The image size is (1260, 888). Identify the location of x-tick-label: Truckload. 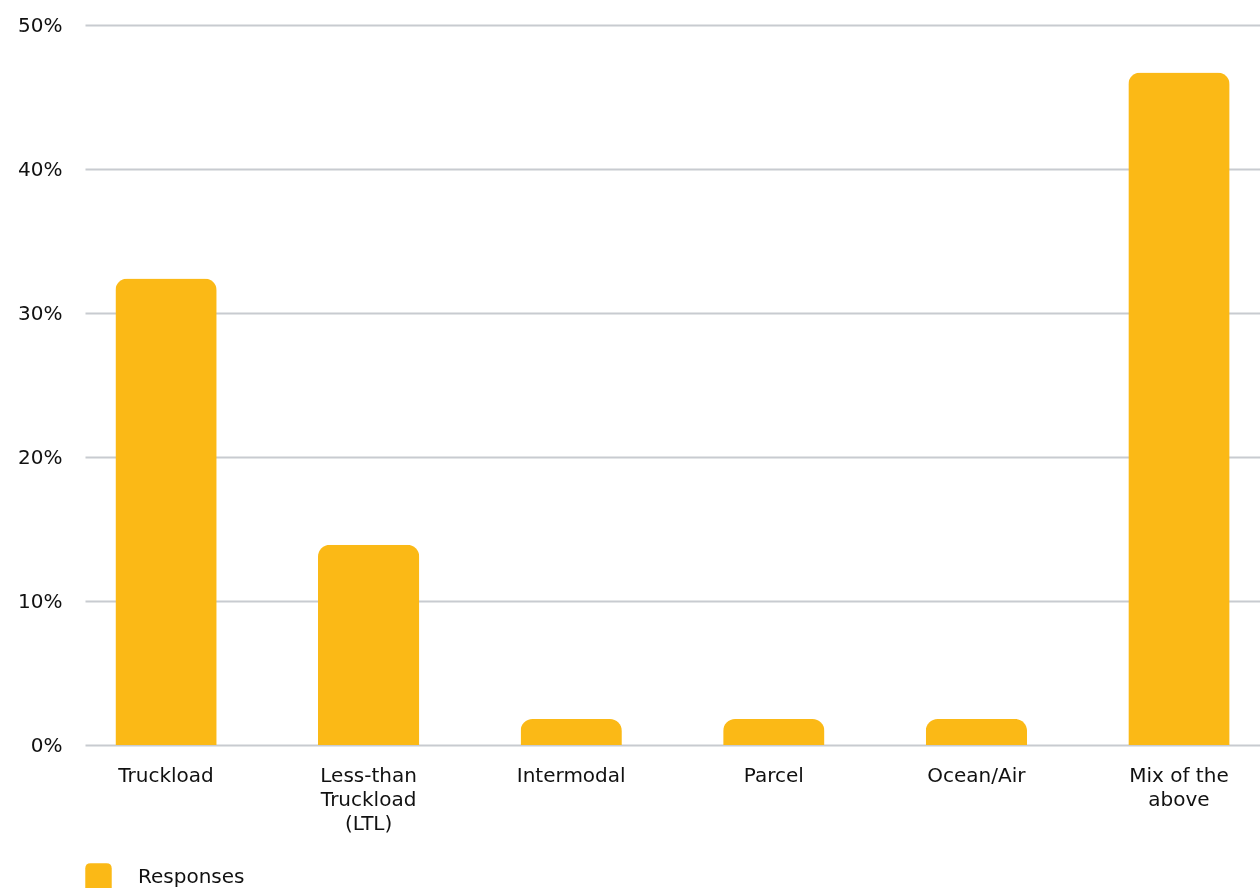
(165, 774).